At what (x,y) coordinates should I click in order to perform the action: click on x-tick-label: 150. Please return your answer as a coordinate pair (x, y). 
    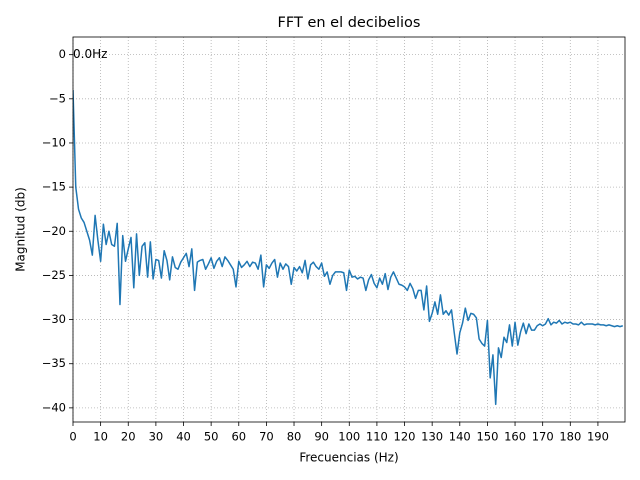
    Looking at the image, I should click on (487, 437).